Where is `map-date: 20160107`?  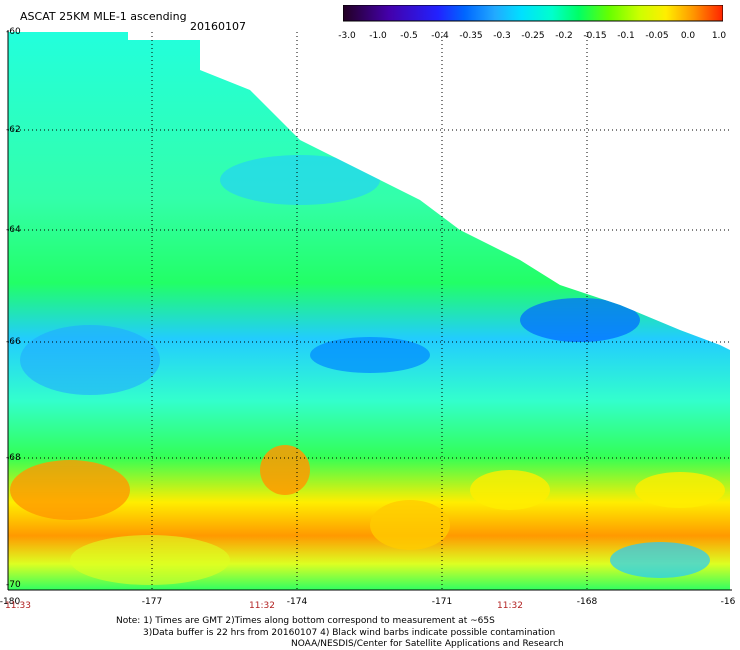
map-date: 20160107 is located at coordinates (218, 26).